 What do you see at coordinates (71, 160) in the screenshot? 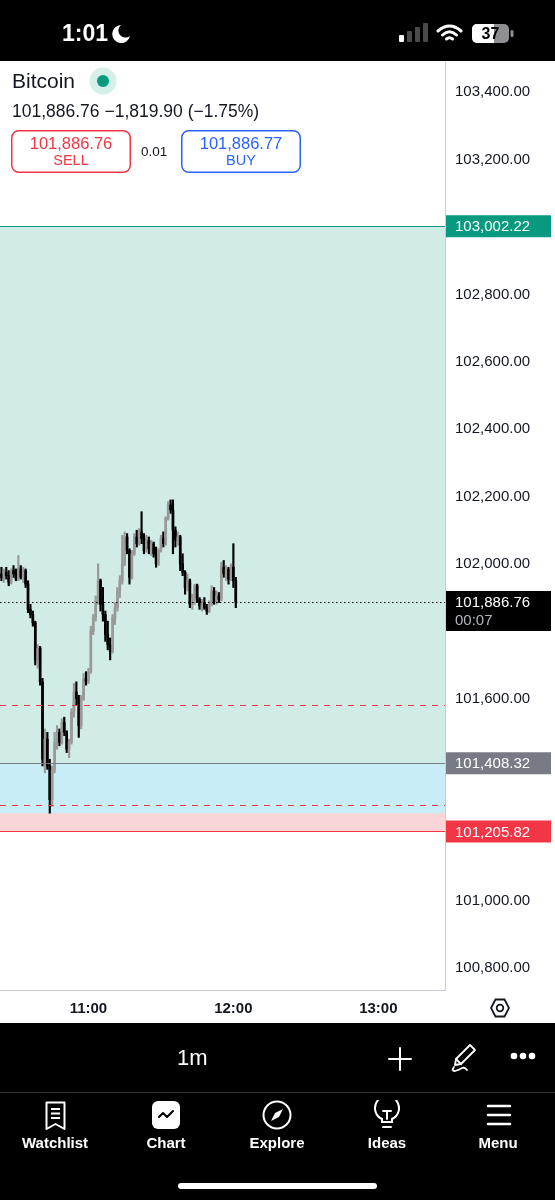
I see `annotation: SELL` at bounding box center [71, 160].